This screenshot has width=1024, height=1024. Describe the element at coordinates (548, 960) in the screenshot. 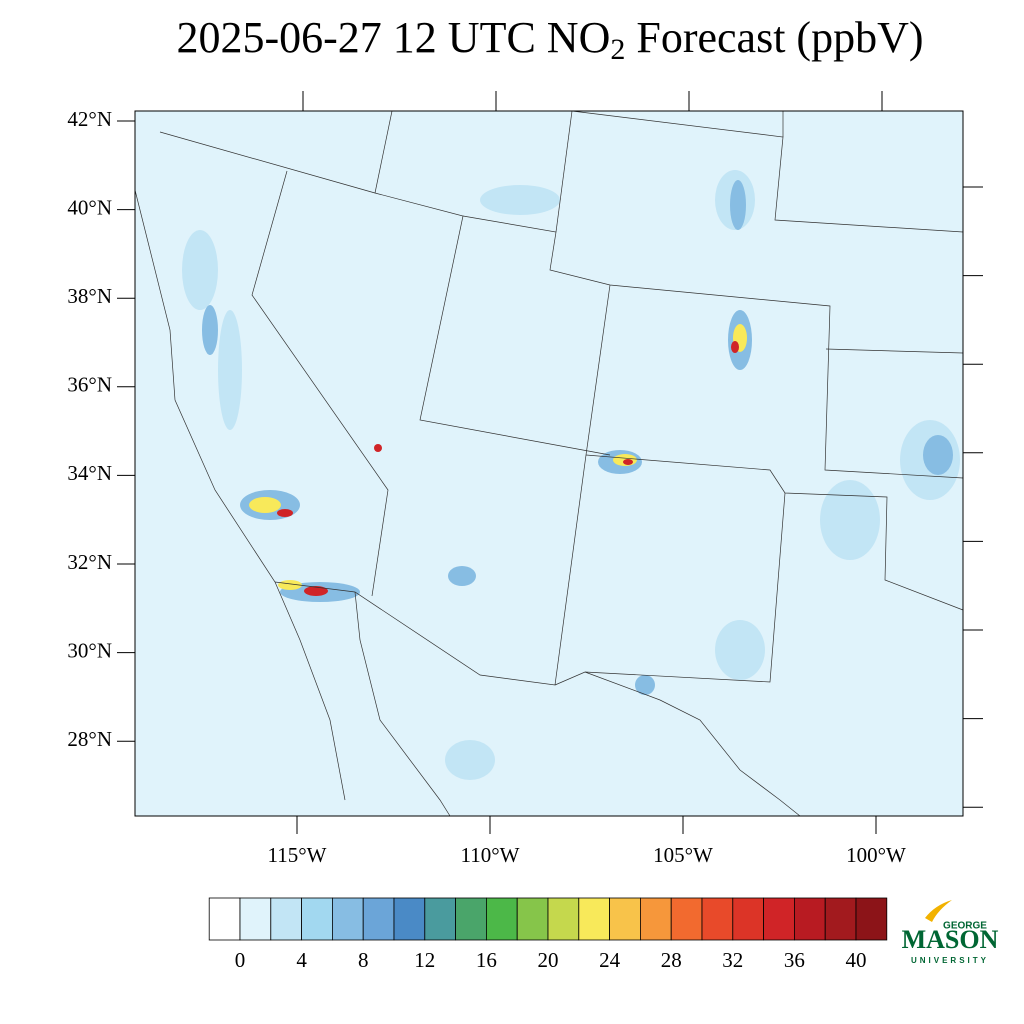

I see `colorbar-tick-label: 20` at that location.